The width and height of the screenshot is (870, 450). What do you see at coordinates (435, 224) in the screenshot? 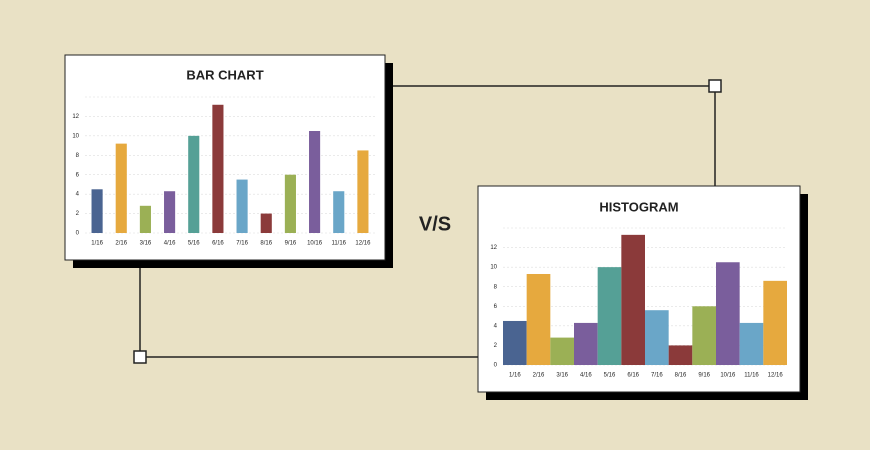
I see `vs-label: V/S` at bounding box center [435, 224].